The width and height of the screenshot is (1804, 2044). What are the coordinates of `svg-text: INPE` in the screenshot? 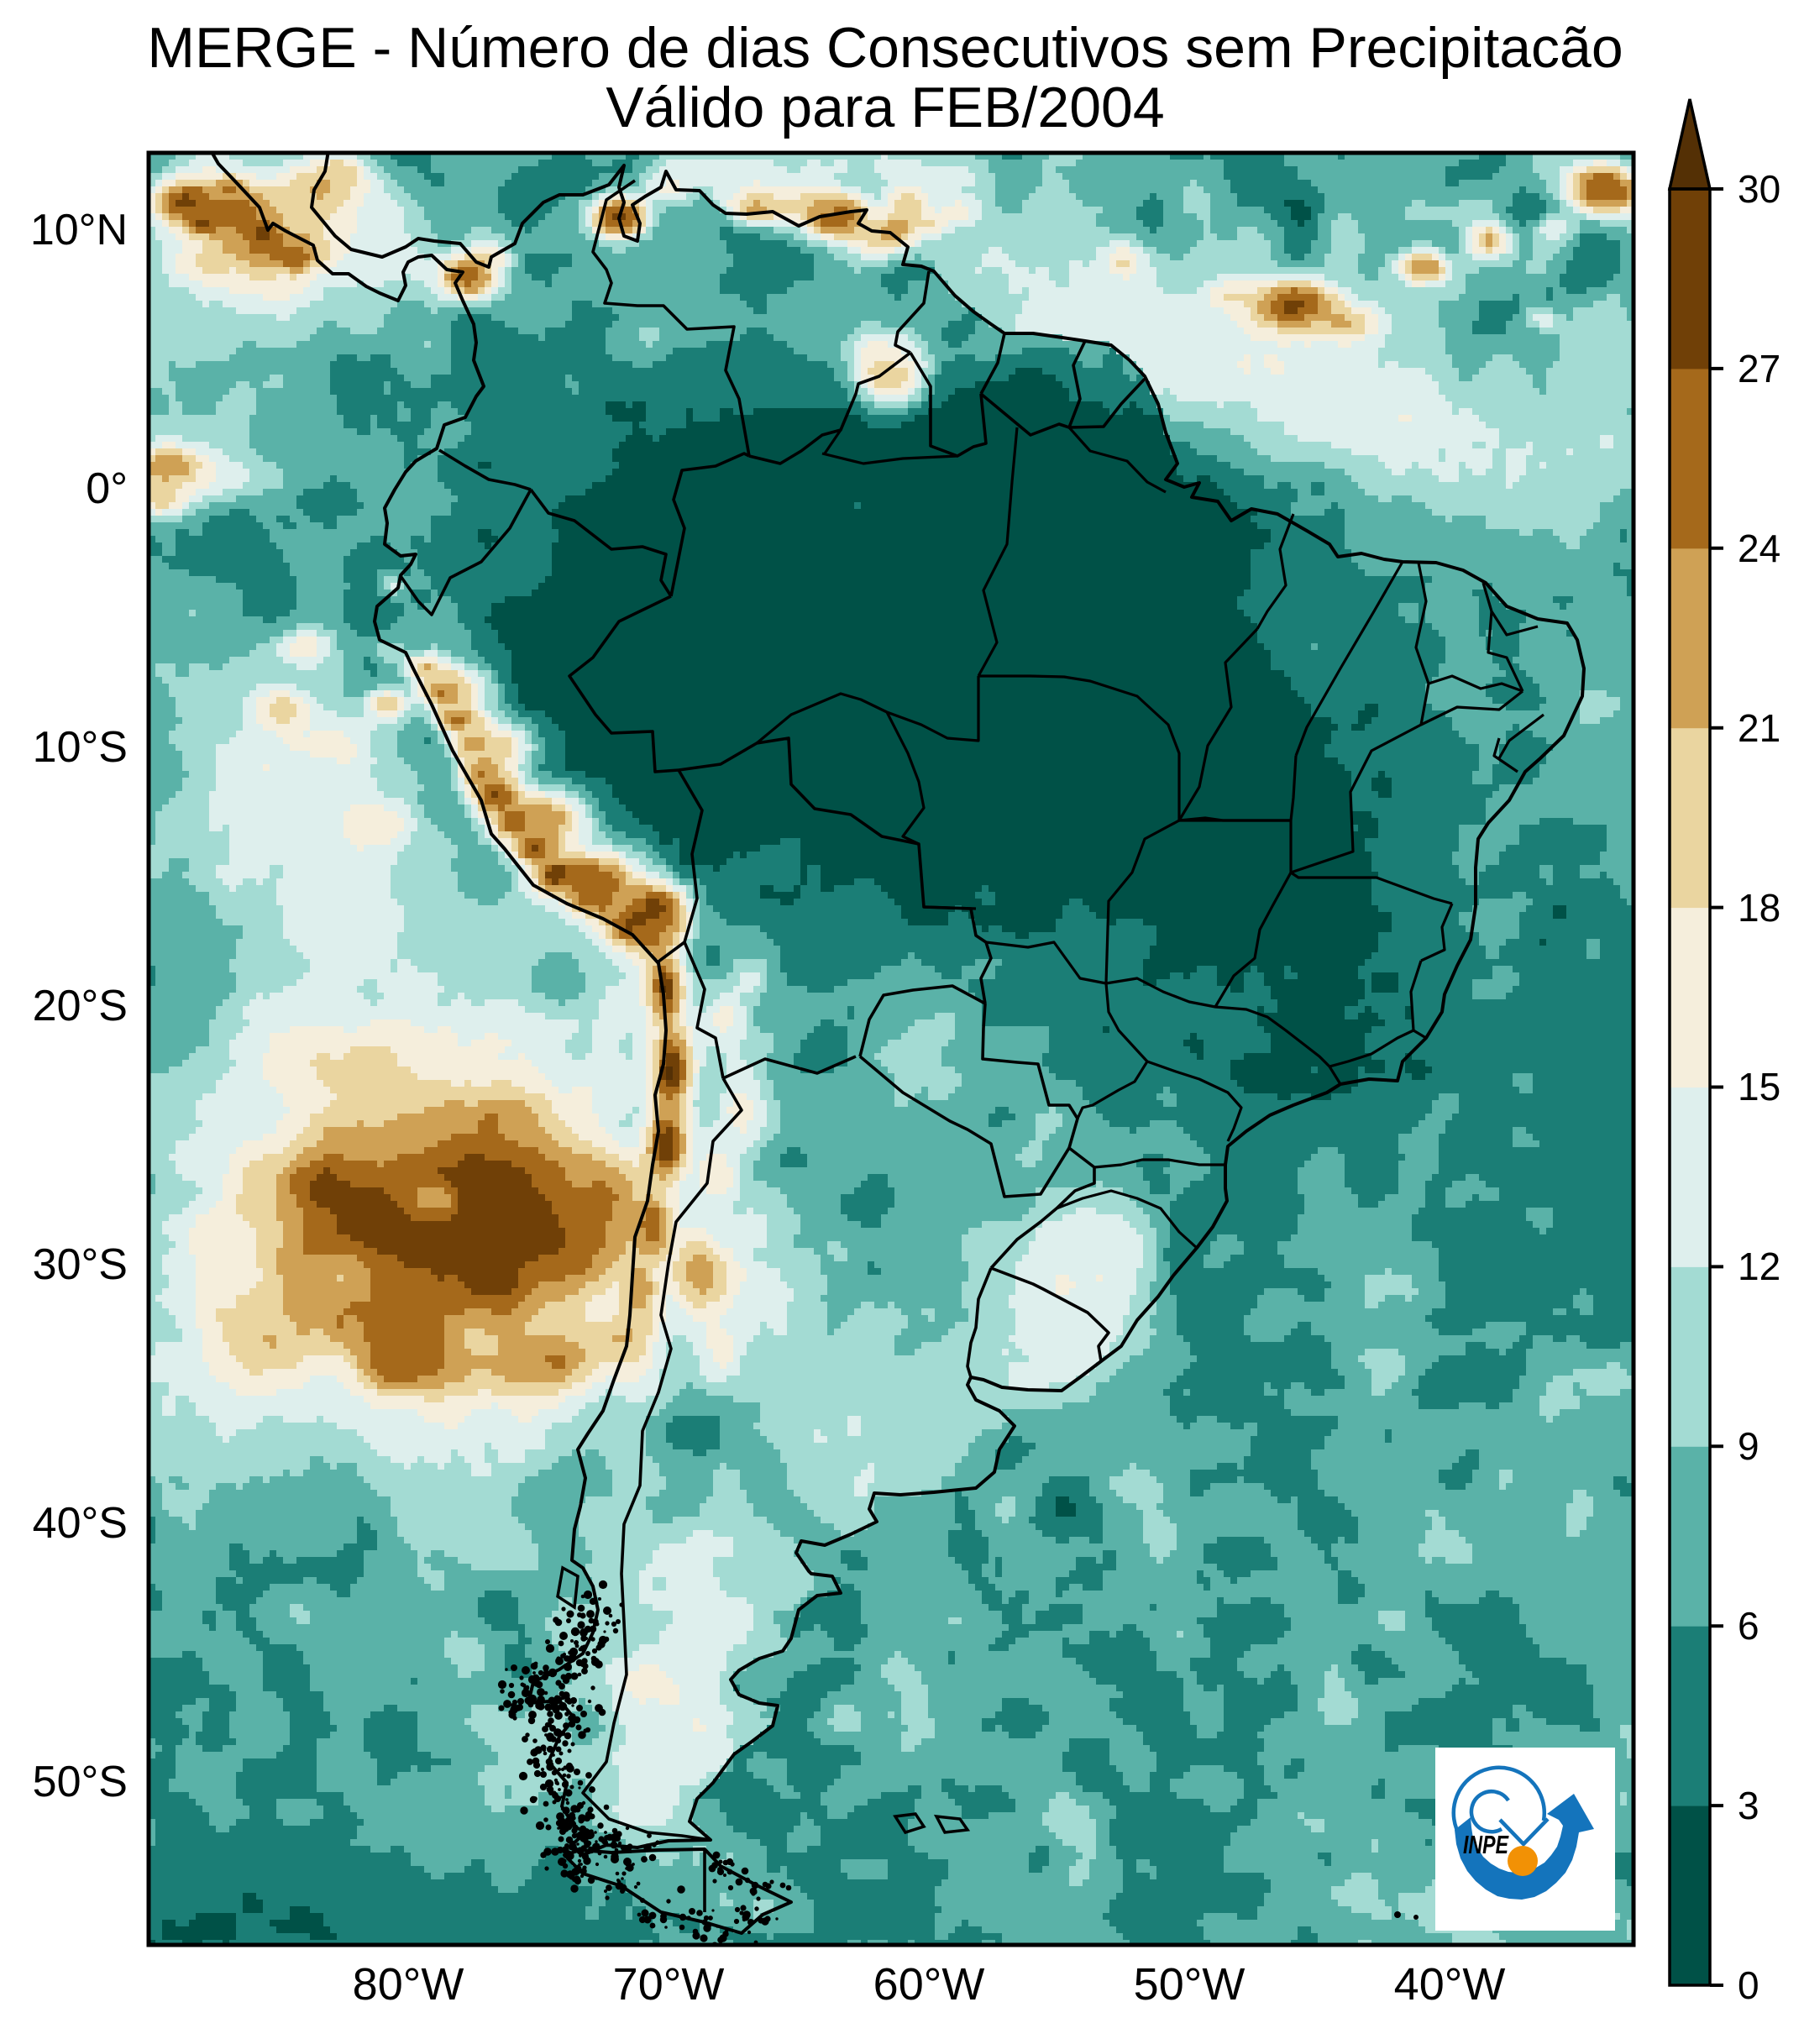 It's located at (1486, 1844).